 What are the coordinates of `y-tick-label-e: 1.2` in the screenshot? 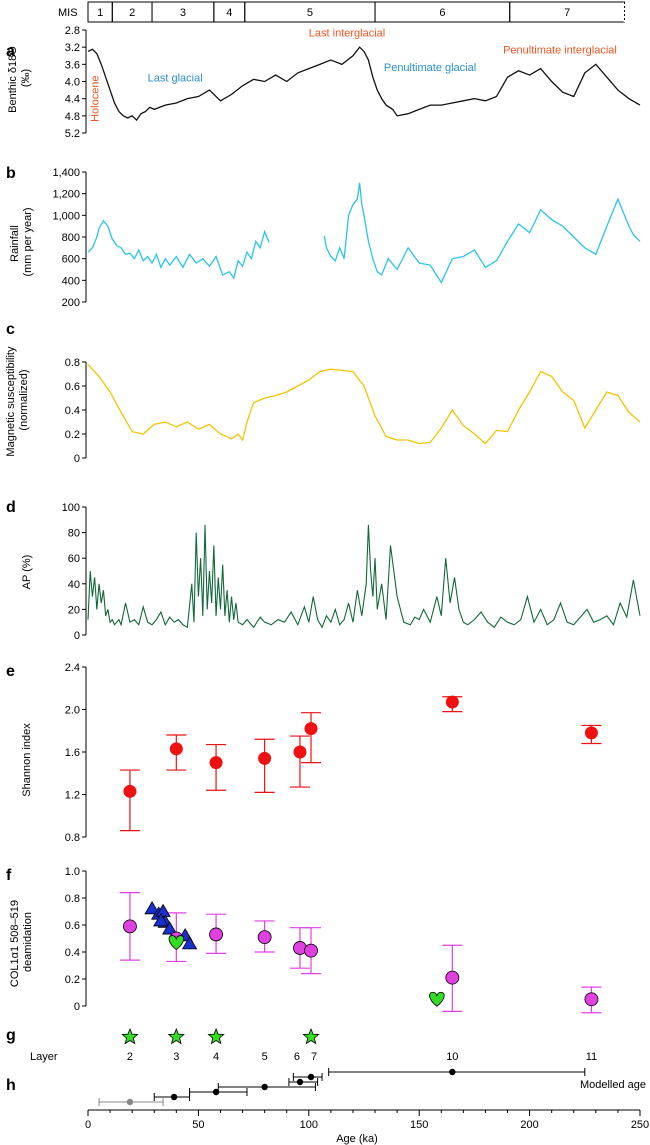 It's located at (72, 796).